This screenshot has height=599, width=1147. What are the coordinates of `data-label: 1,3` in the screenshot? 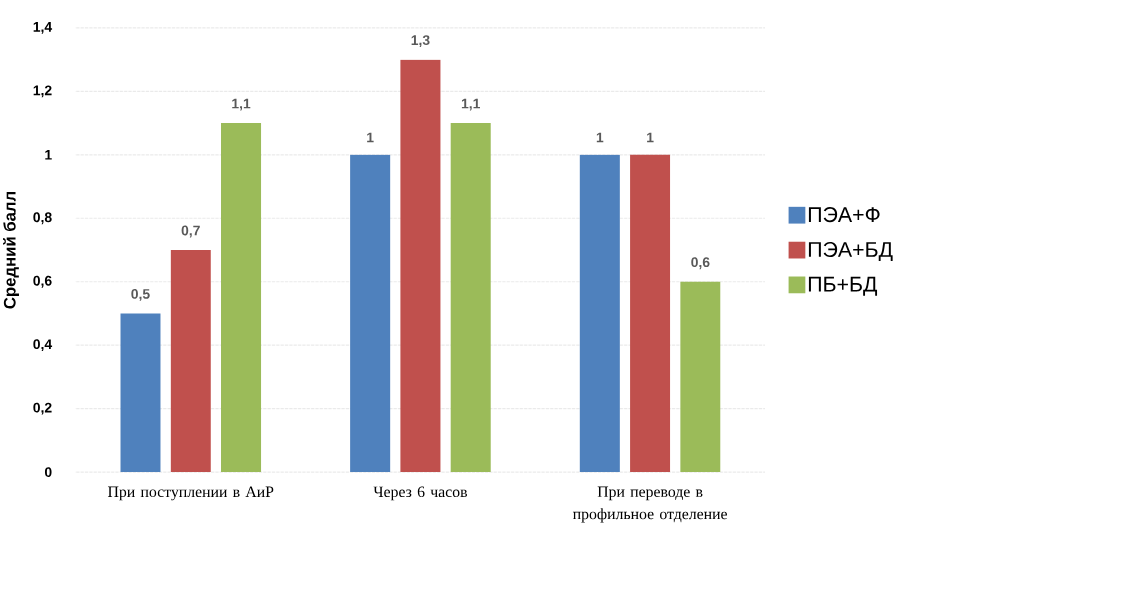 It's located at (420, 41).